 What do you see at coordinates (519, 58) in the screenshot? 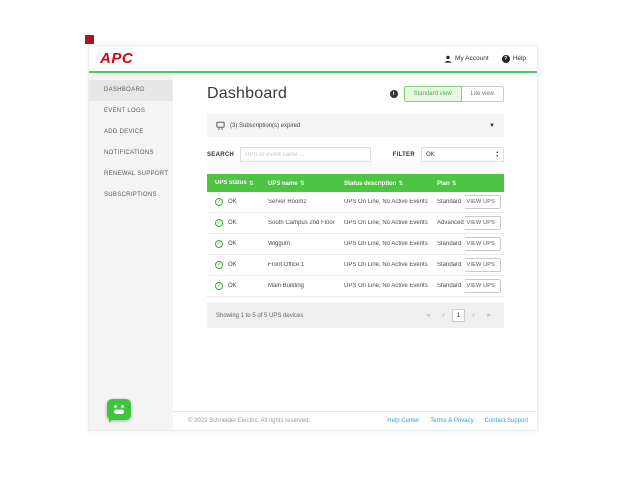
I see `help-label: Help` at bounding box center [519, 58].